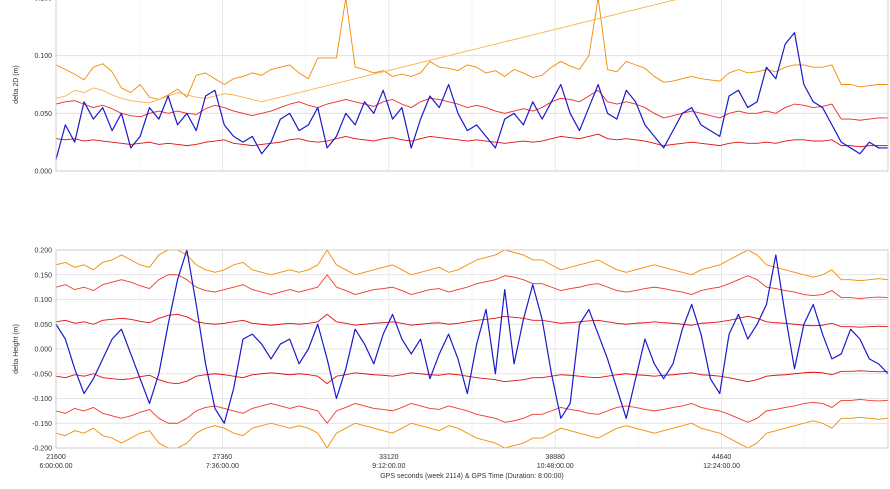  I want to click on y-tick-label: -0.050, so click(42, 374).